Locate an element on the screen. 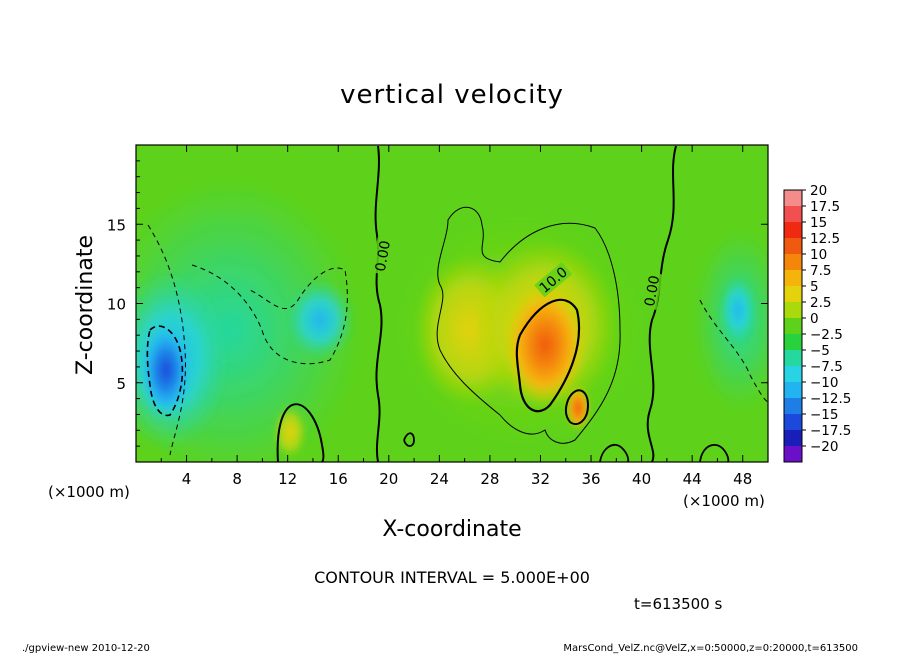 This screenshot has height=654, width=904. contour-interval-note: CONTOUR INTERVAL = 5.000E+00 is located at coordinates (452, 577).